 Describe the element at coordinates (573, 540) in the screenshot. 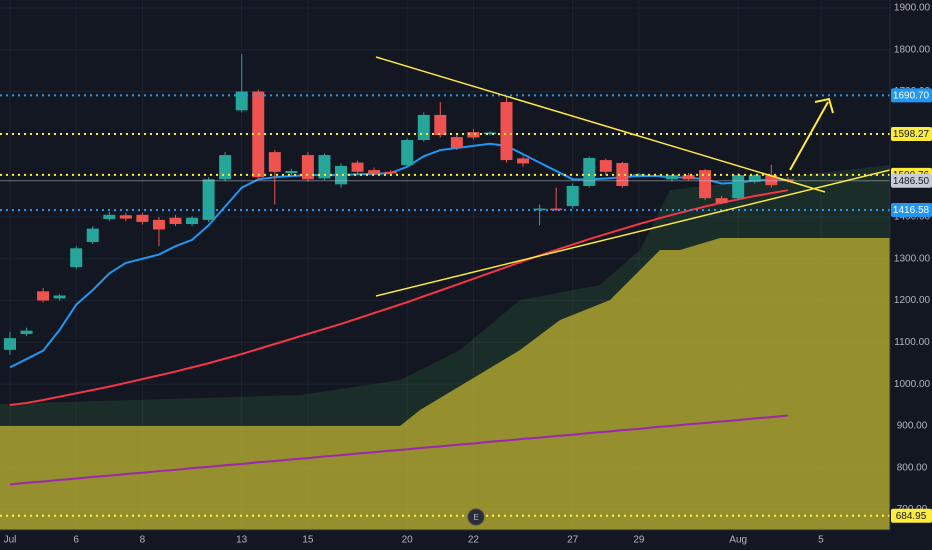

I see `x-tick-label: 27` at that location.